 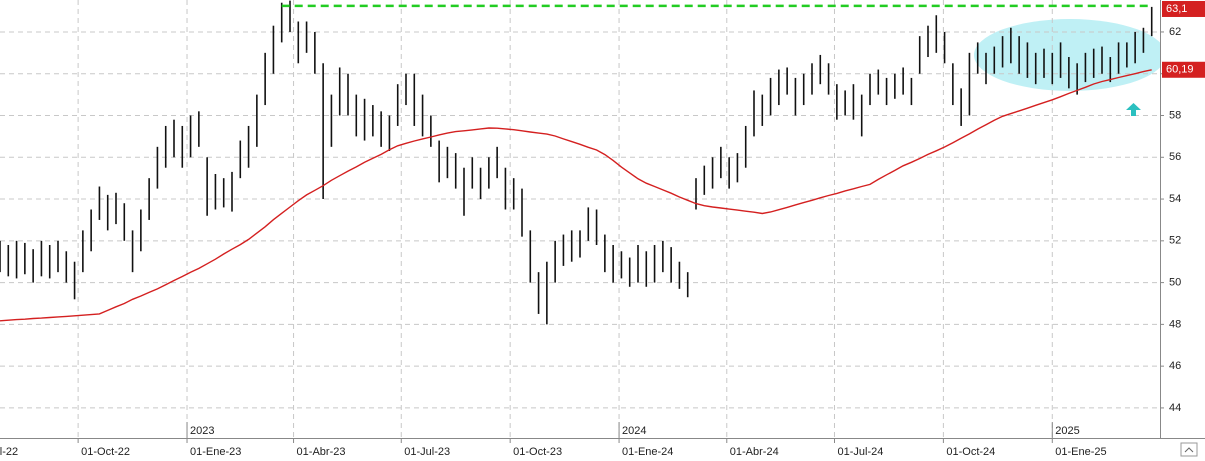 I want to click on x-tick-label: 01-Oct-22, so click(x=105, y=452).